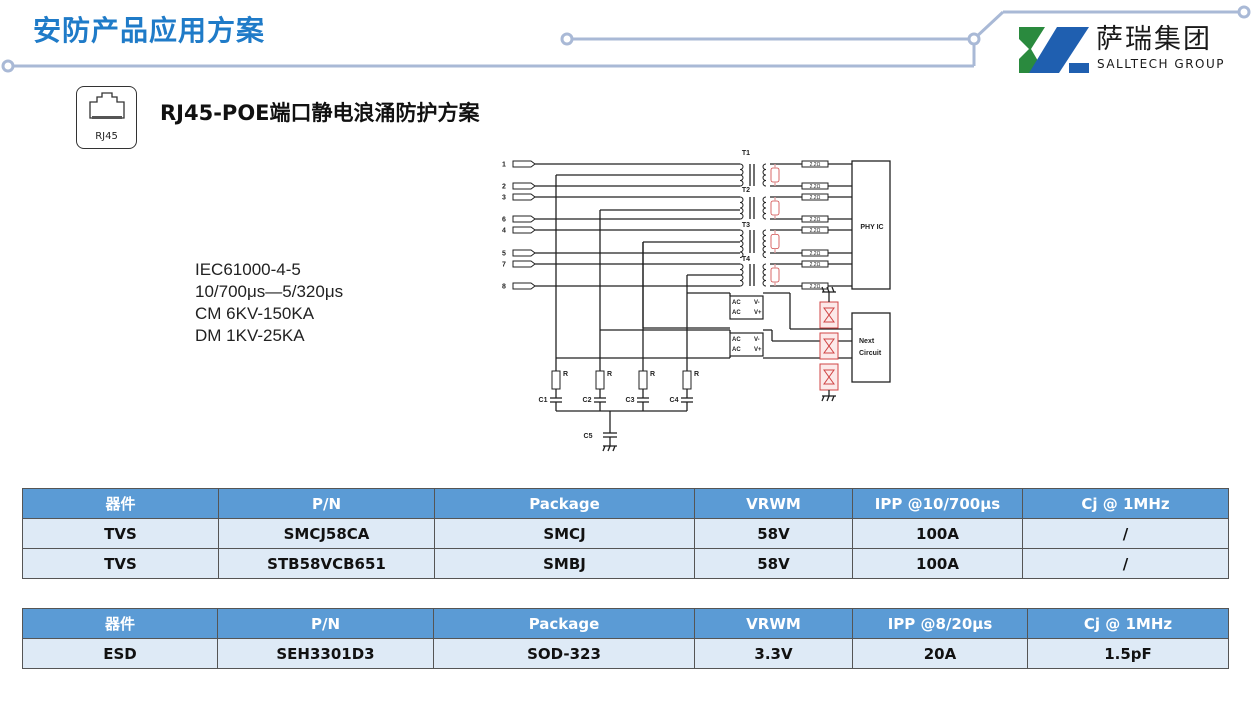 Image resolution: width=1255 pixels, height=702 pixels. I want to click on table-cell: ESD, so click(120, 653).